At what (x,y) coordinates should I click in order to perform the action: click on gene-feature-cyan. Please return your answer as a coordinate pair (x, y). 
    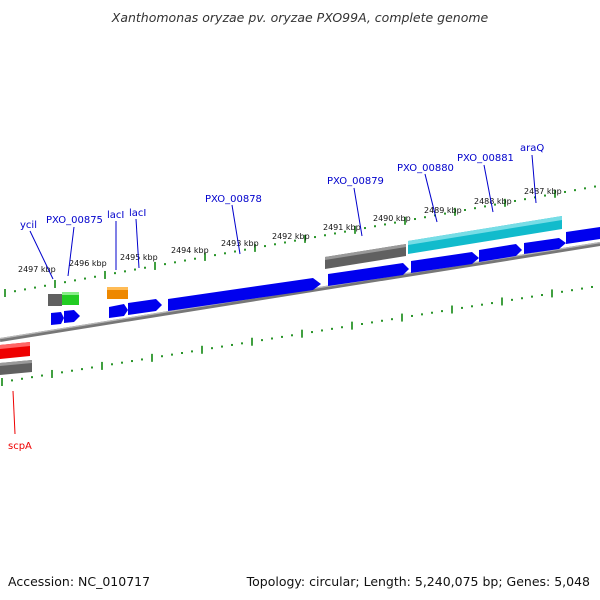
    Looking at the image, I should click on (485, 235).